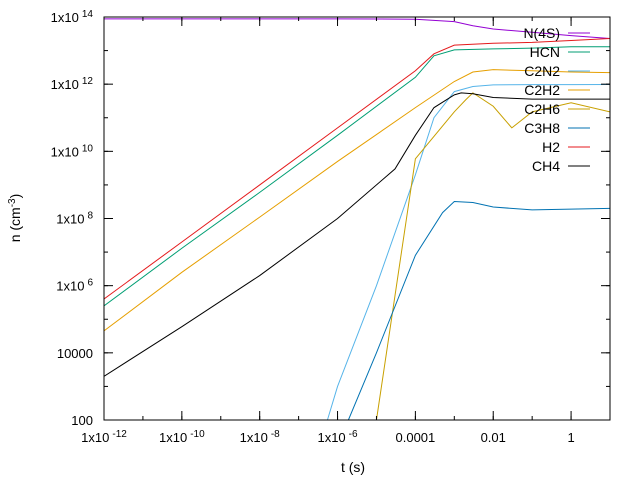 This screenshot has height=480, width=640. What do you see at coordinates (542, 90) in the screenshot?
I see `legend-label-c2h2: C2H2` at bounding box center [542, 90].